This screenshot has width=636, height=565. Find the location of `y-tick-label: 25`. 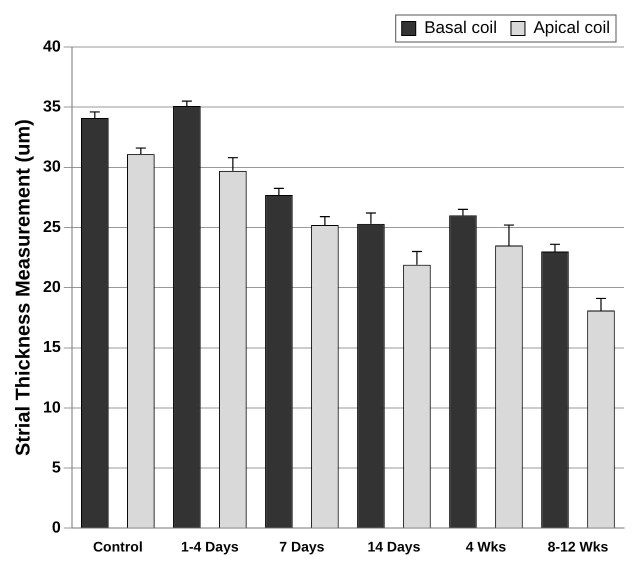

y-tick-label: 25 is located at coordinates (52, 227).